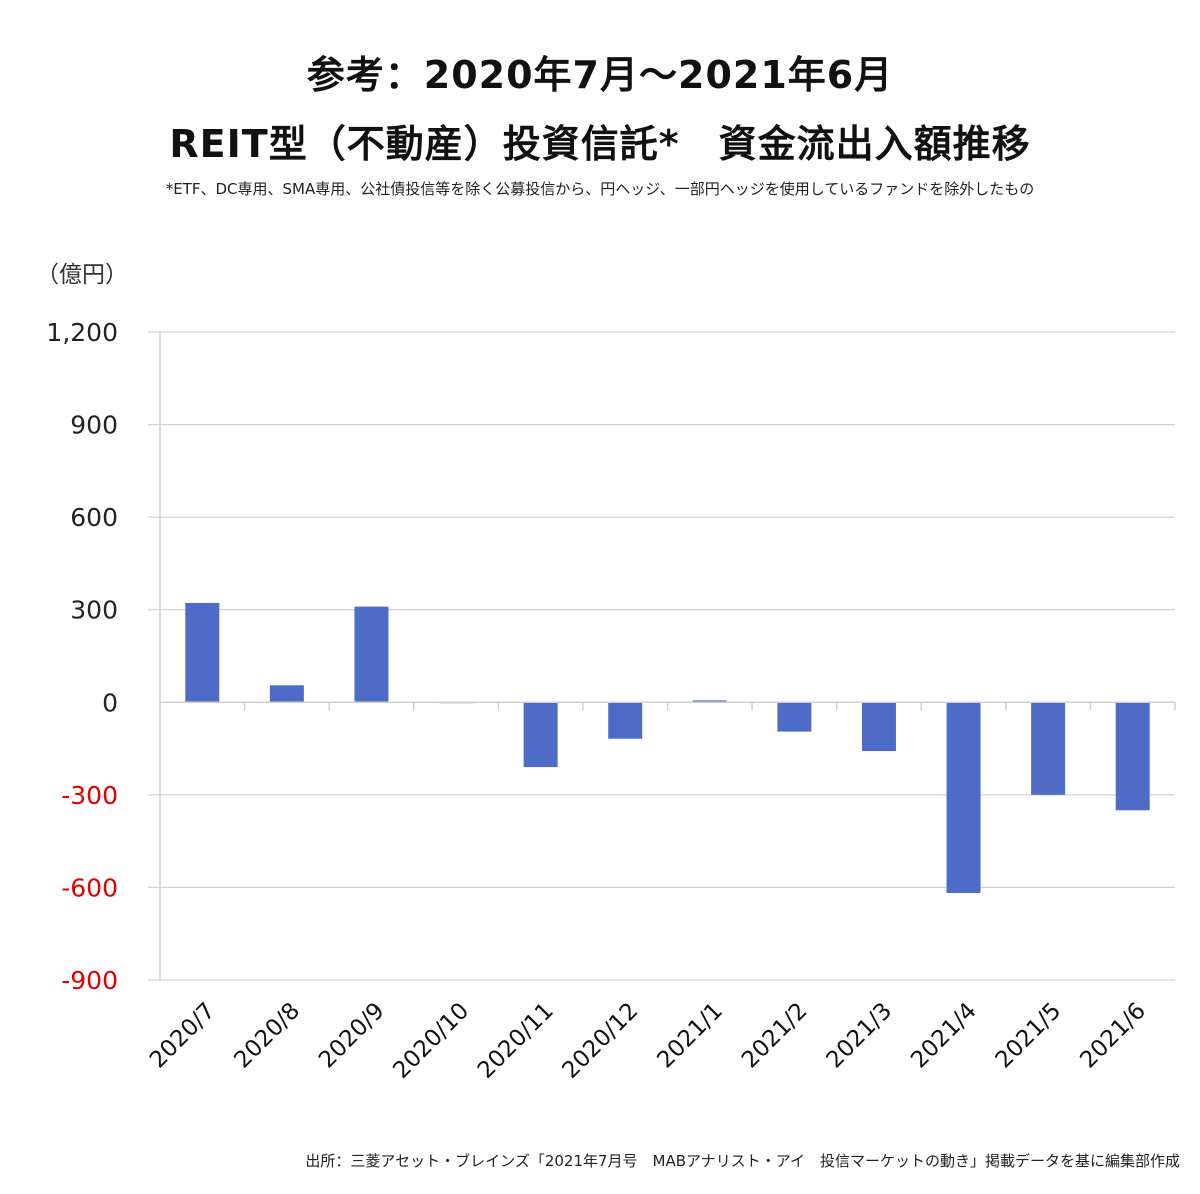 Image resolution: width=1200 pixels, height=1194 pixels. What do you see at coordinates (89, 980) in the screenshot?
I see `y-tick-label: -900` at bounding box center [89, 980].